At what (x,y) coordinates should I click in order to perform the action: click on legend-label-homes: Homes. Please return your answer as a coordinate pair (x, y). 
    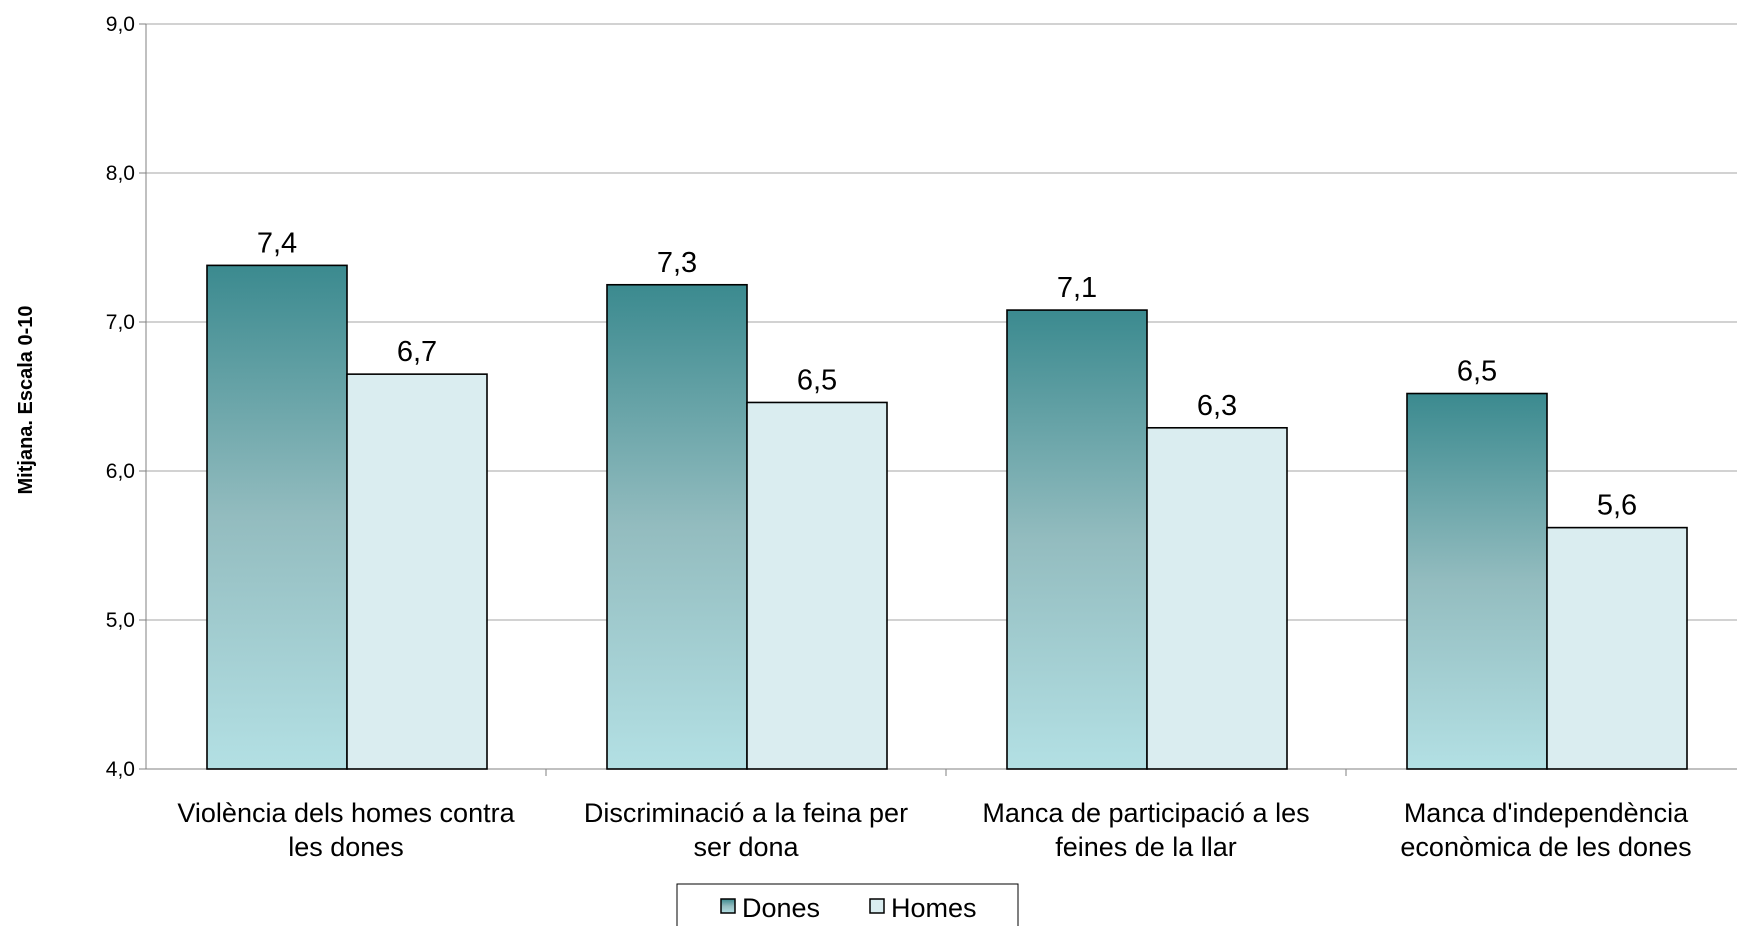
    Looking at the image, I should click on (934, 908).